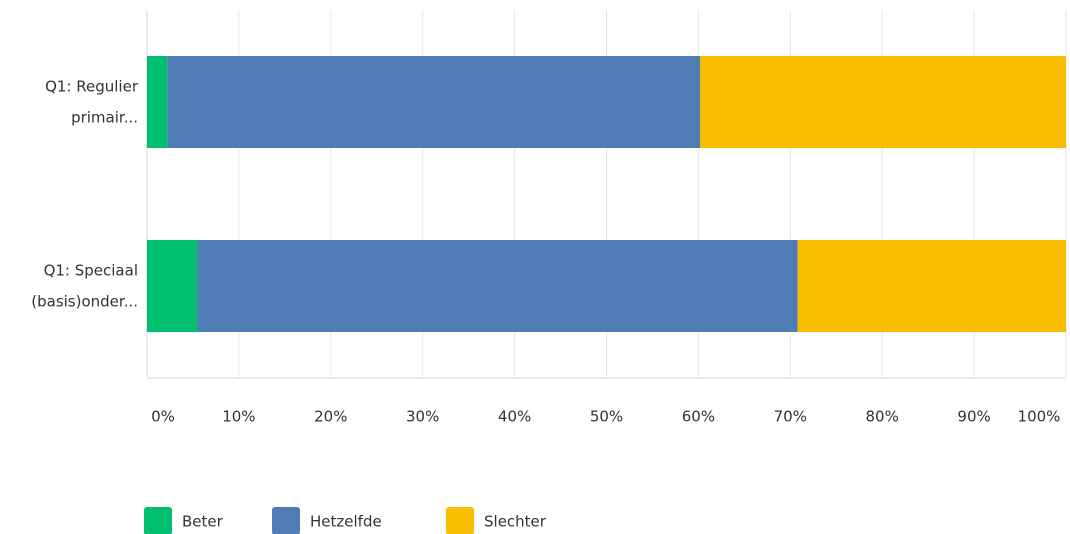 Image resolution: width=1070 pixels, height=534 pixels. What do you see at coordinates (606, 417) in the screenshot?
I see `x-tick-label: 50%` at bounding box center [606, 417].